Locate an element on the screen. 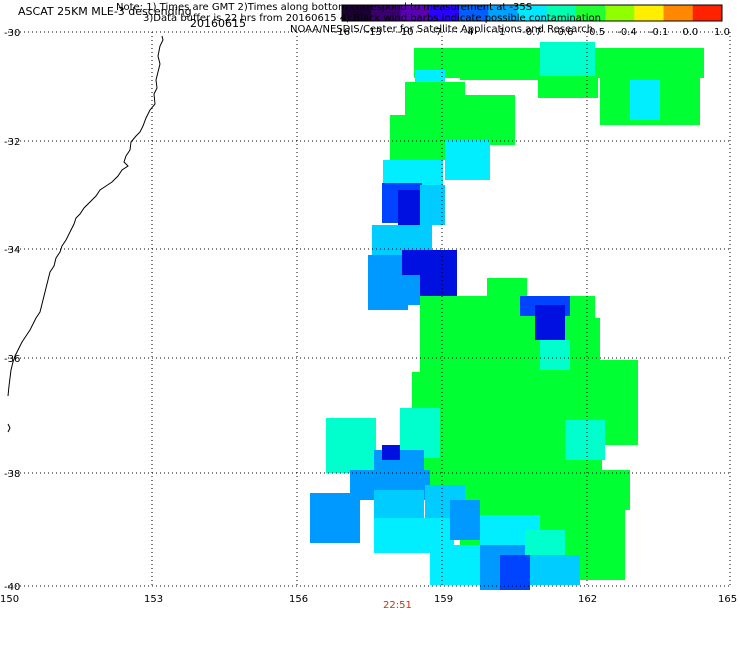 Image resolution: width=740 pixels, height=650 pixels. product-title: ASCAT 25KM MLE-3 descending is located at coordinates (105, 11).